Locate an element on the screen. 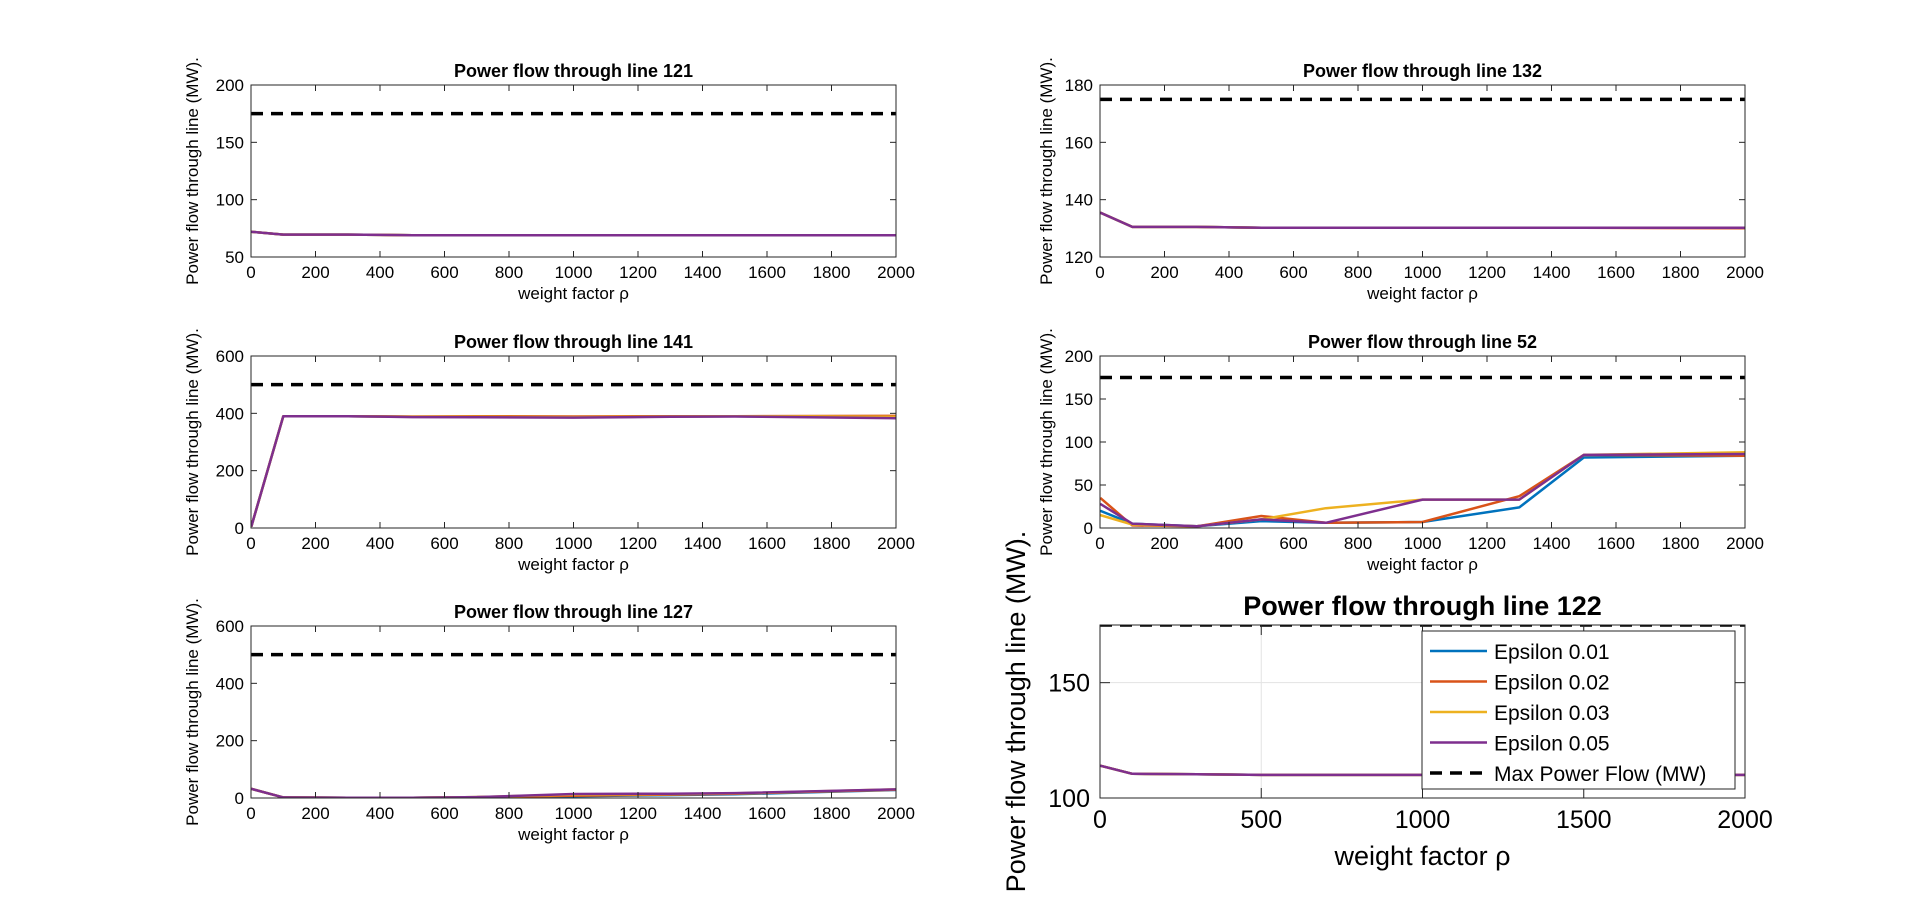  chart-title: Power flow through line 141 is located at coordinates (573, 342).